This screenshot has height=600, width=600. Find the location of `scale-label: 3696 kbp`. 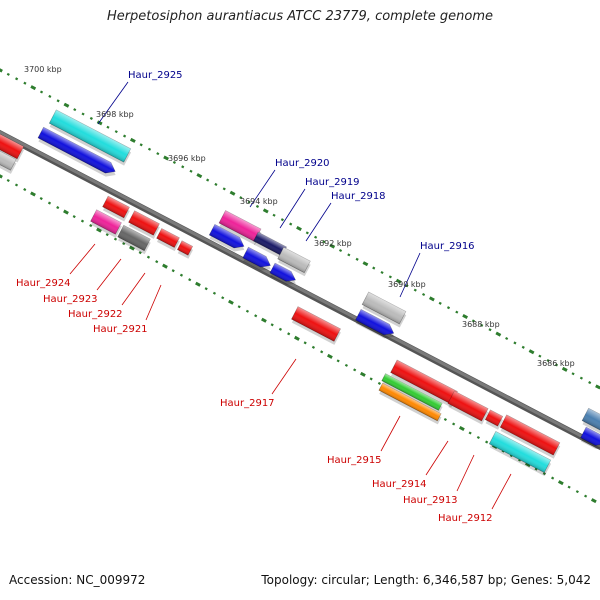

scale-label: 3696 kbp is located at coordinates (187, 158).